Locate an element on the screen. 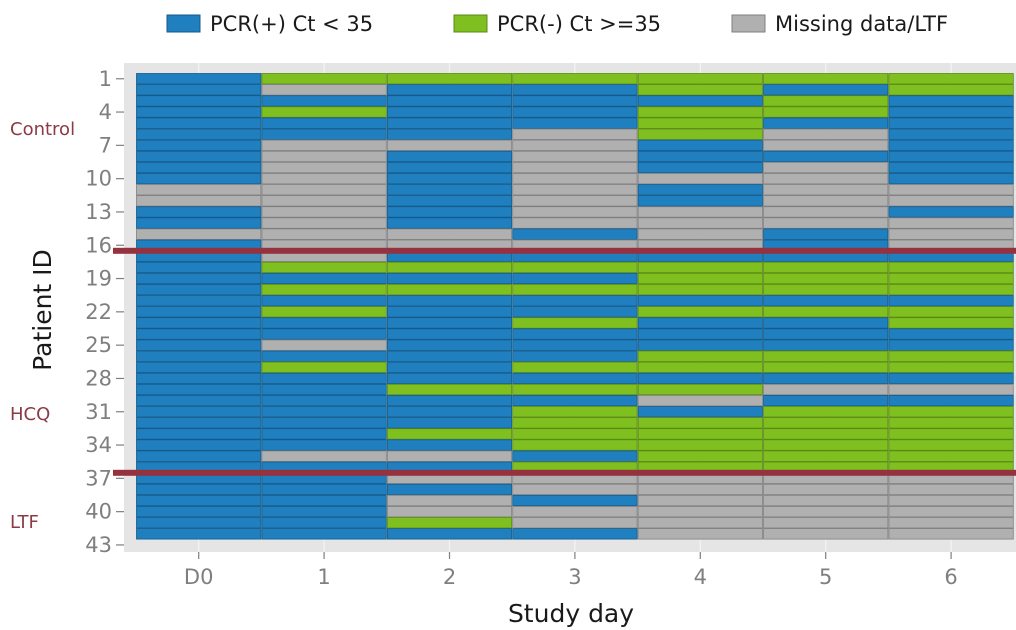  y-tick-label-1: 1 is located at coordinates (105, 79).